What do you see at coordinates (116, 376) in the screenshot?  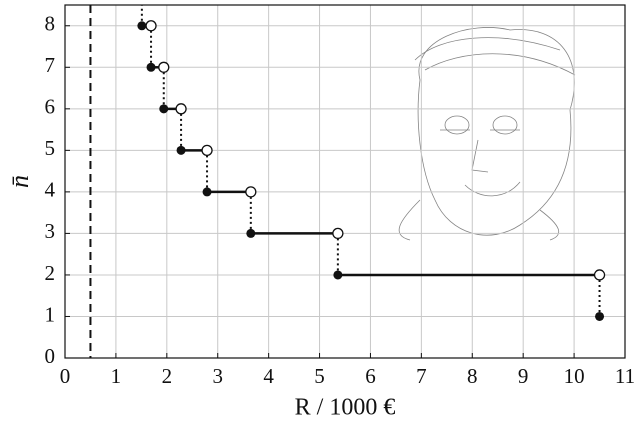 I see `x-tick-label: 1` at bounding box center [116, 376].